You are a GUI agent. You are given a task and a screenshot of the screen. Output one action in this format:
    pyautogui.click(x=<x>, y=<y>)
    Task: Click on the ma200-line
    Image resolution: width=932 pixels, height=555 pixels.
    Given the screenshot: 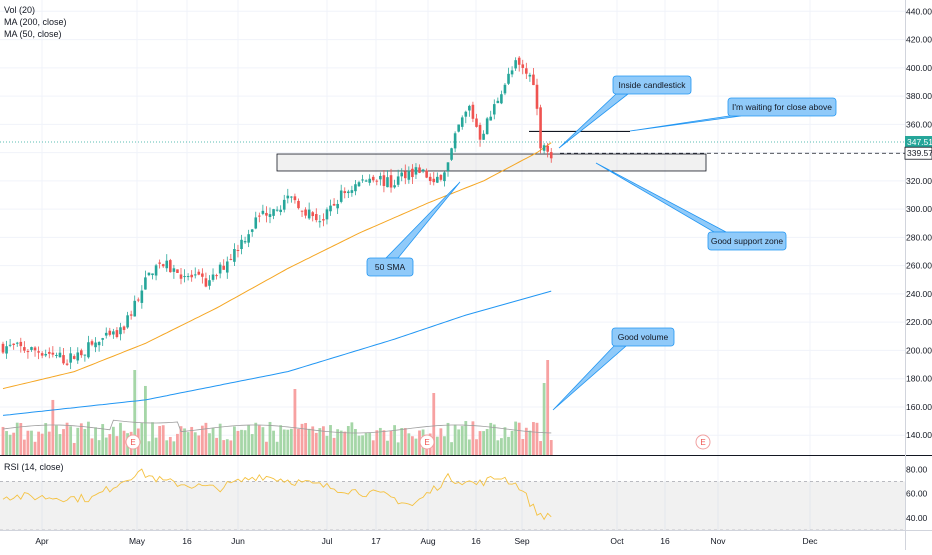 What is the action you would take?
    pyautogui.click(x=277, y=353)
    